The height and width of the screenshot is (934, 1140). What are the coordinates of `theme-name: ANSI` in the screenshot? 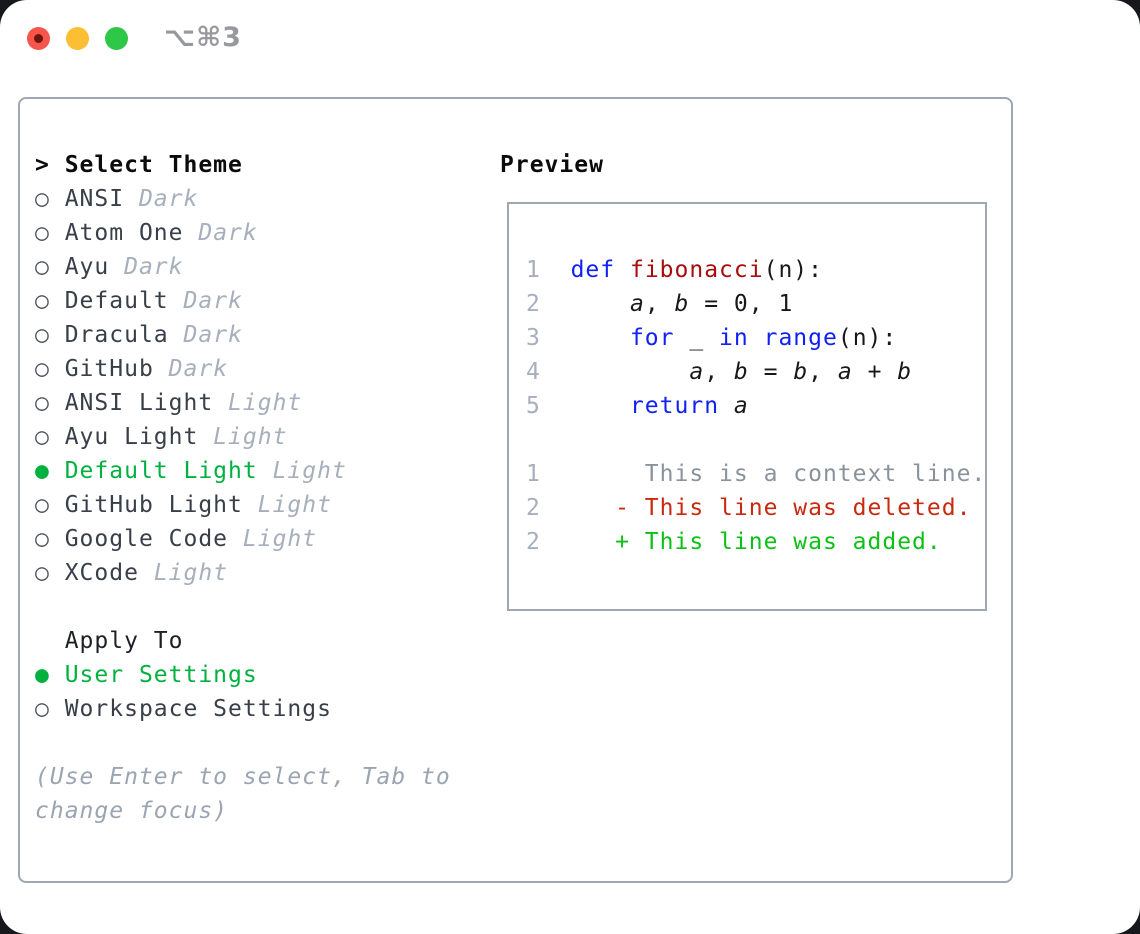 It's located at (94, 199).